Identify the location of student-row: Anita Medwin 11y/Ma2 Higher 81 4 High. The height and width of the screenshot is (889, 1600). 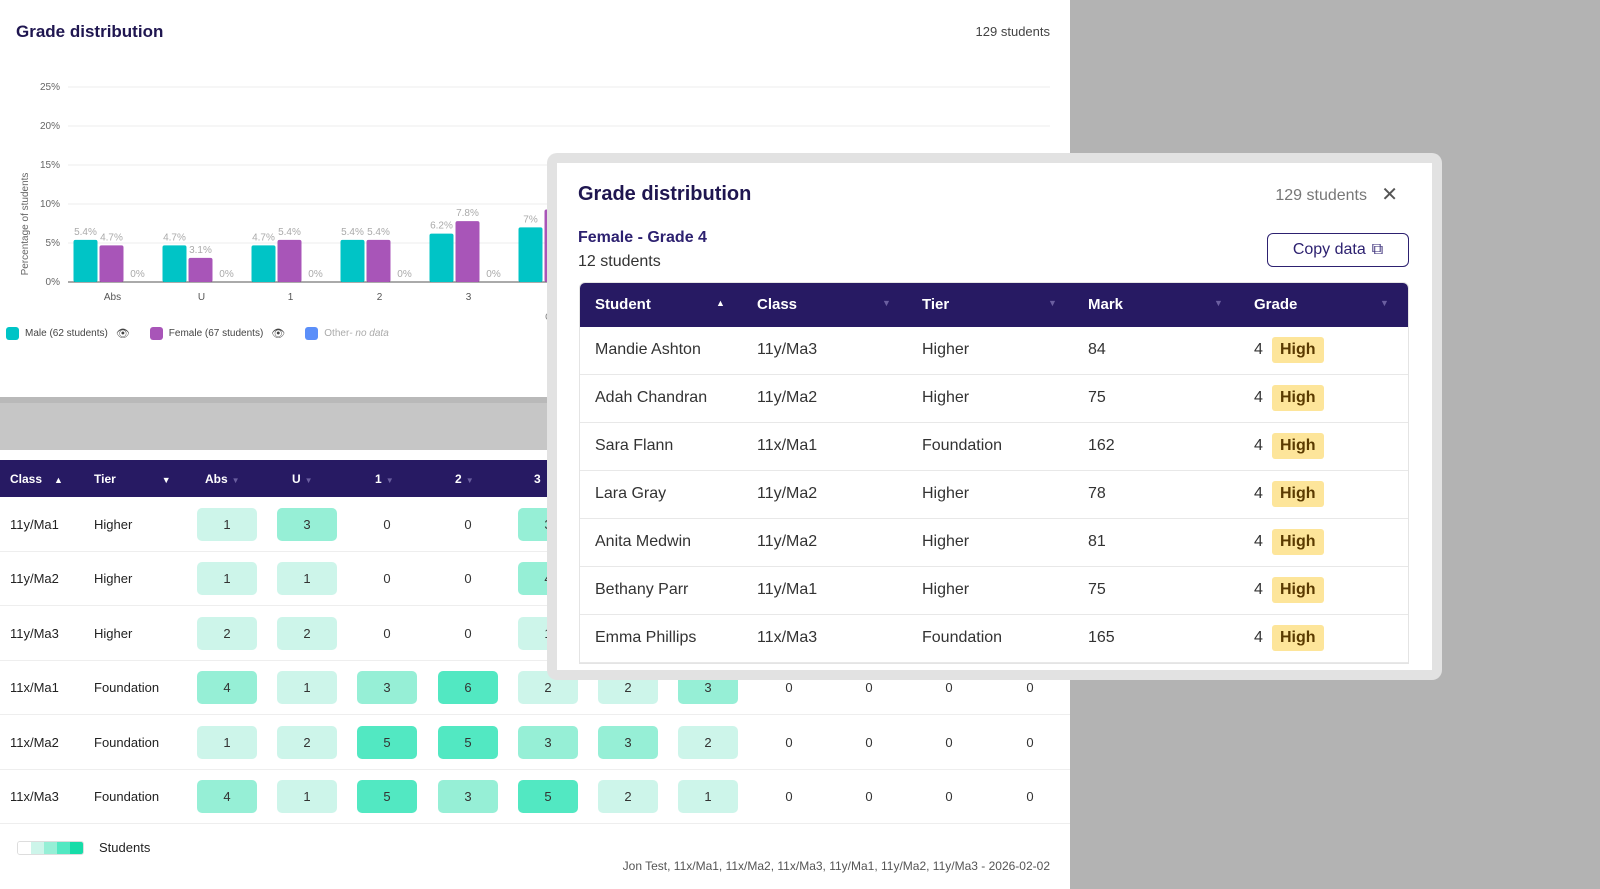
(994, 543).